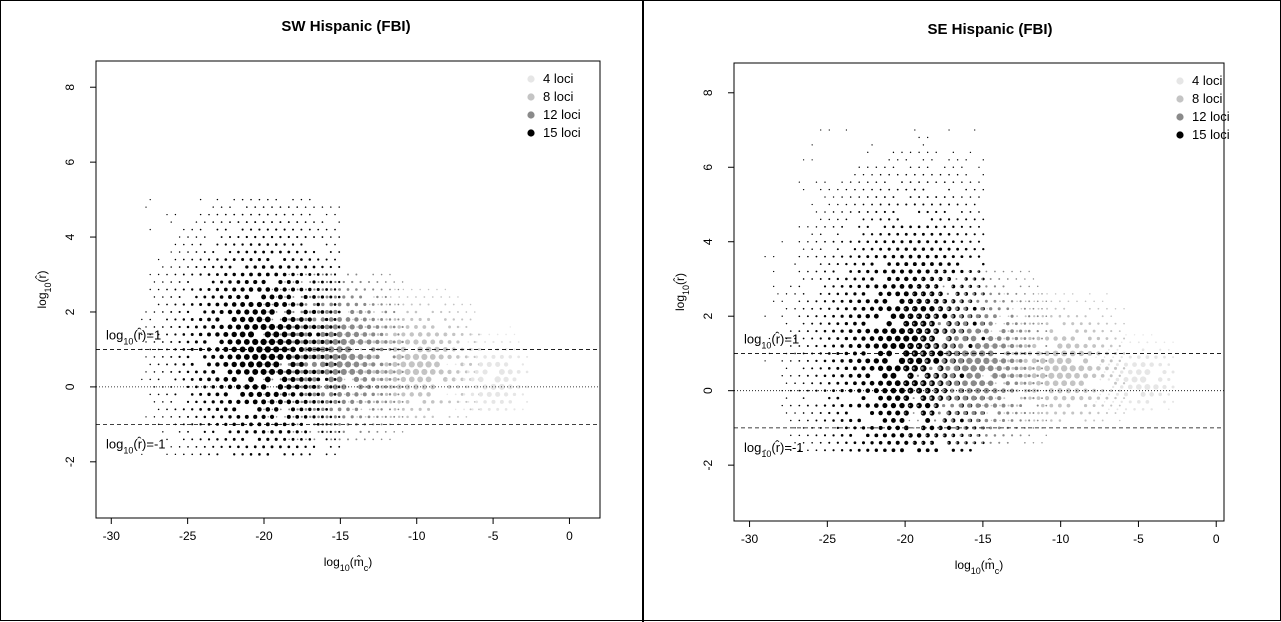 This screenshot has height=622, width=1281. Describe the element at coordinates (1061, 539) in the screenshot. I see `x-tick-label: -10` at that location.